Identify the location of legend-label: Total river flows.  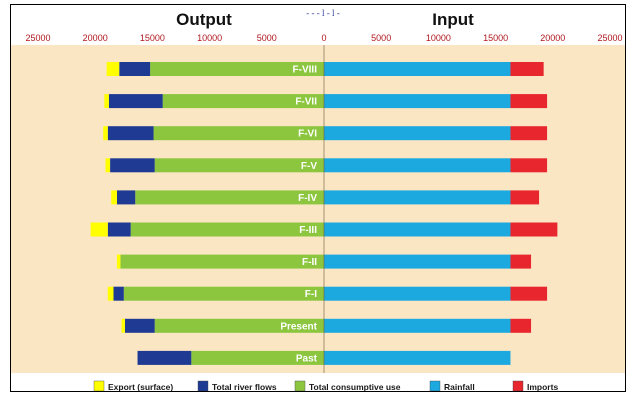
(244, 386).